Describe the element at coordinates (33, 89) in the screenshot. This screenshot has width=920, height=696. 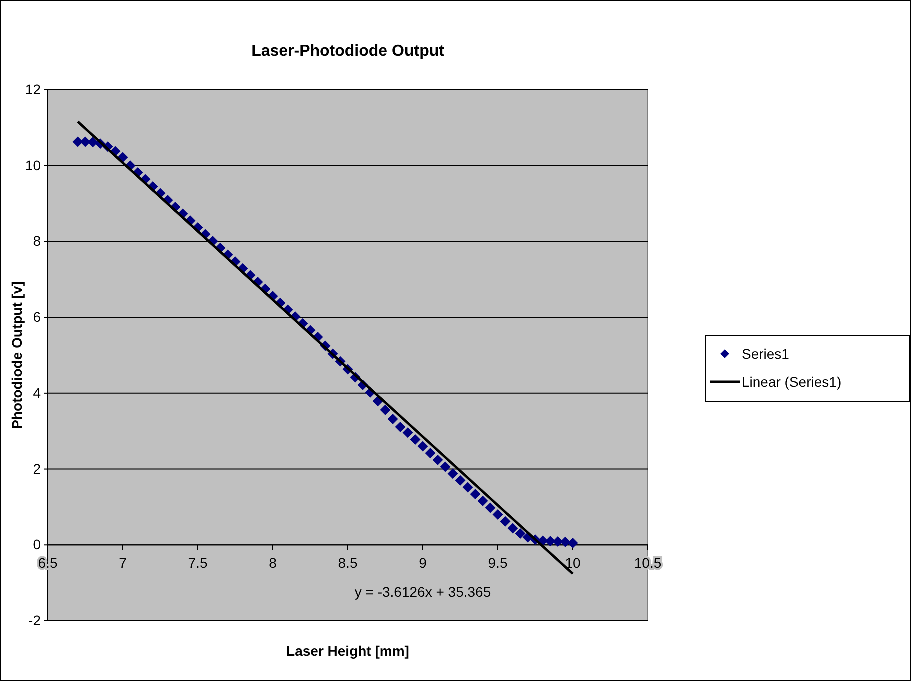
I see `y-tick-label: 12` at that location.